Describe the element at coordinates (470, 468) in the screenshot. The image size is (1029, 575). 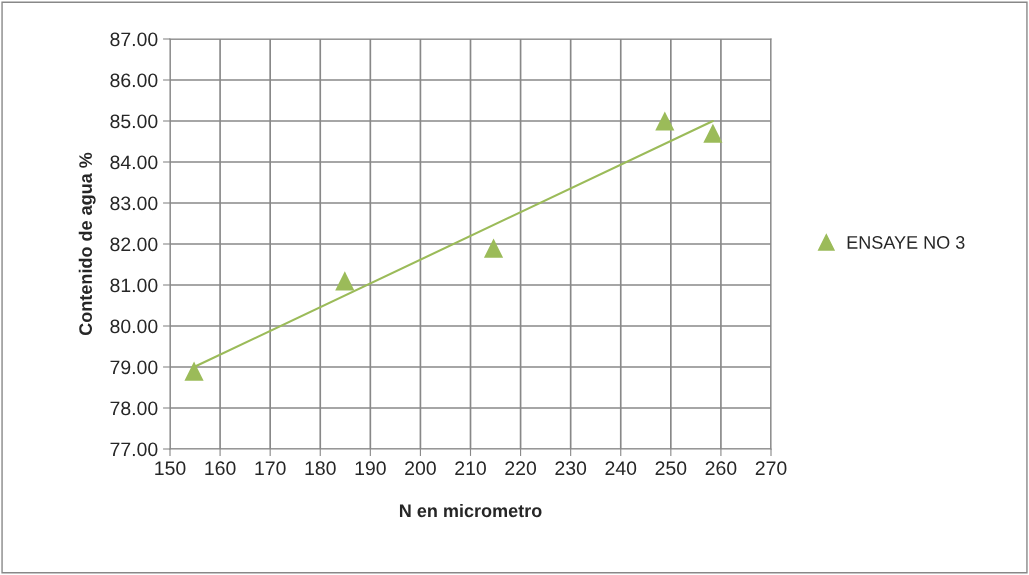
I see `x-tick-label: 210` at that location.